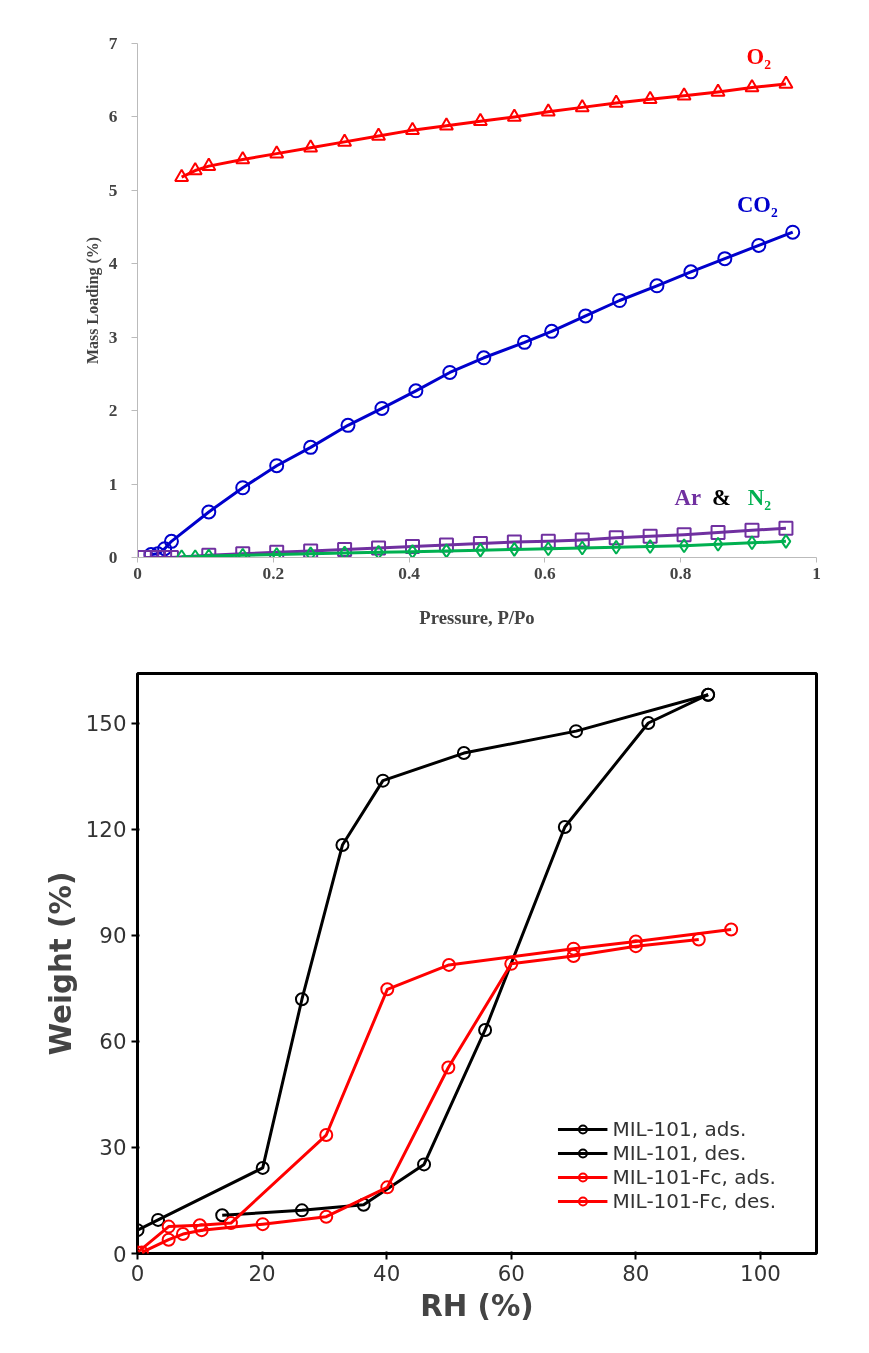  What do you see at coordinates (721, 498) in the screenshot?
I see `annotation: &` at bounding box center [721, 498].